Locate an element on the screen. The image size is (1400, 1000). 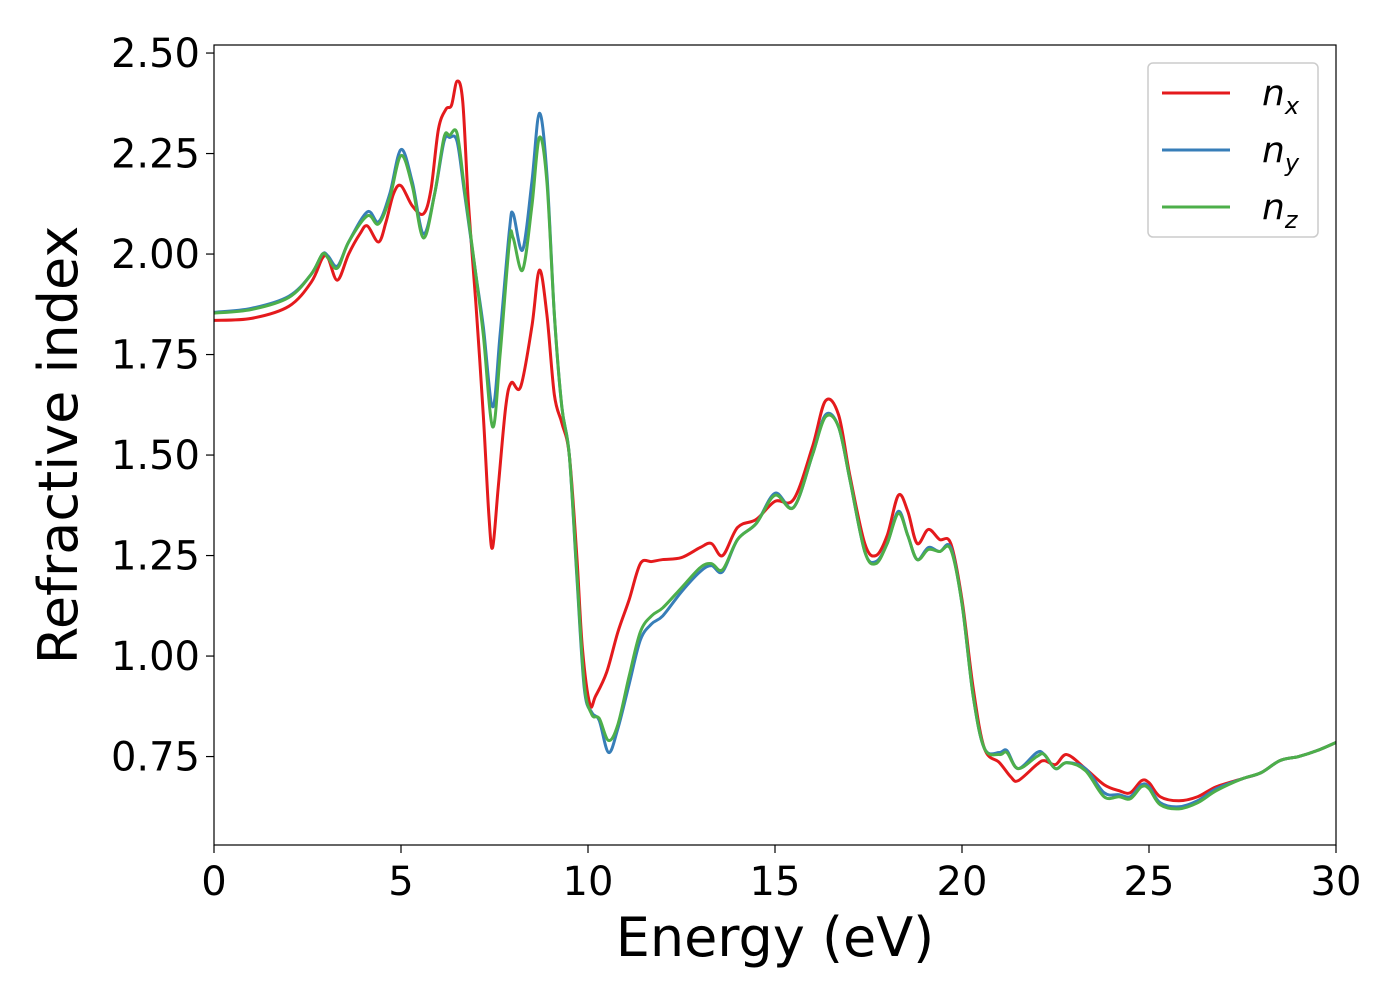
x-axis-ticks: 0 5 10 15 20 25 30 is located at coordinates (781, 875).